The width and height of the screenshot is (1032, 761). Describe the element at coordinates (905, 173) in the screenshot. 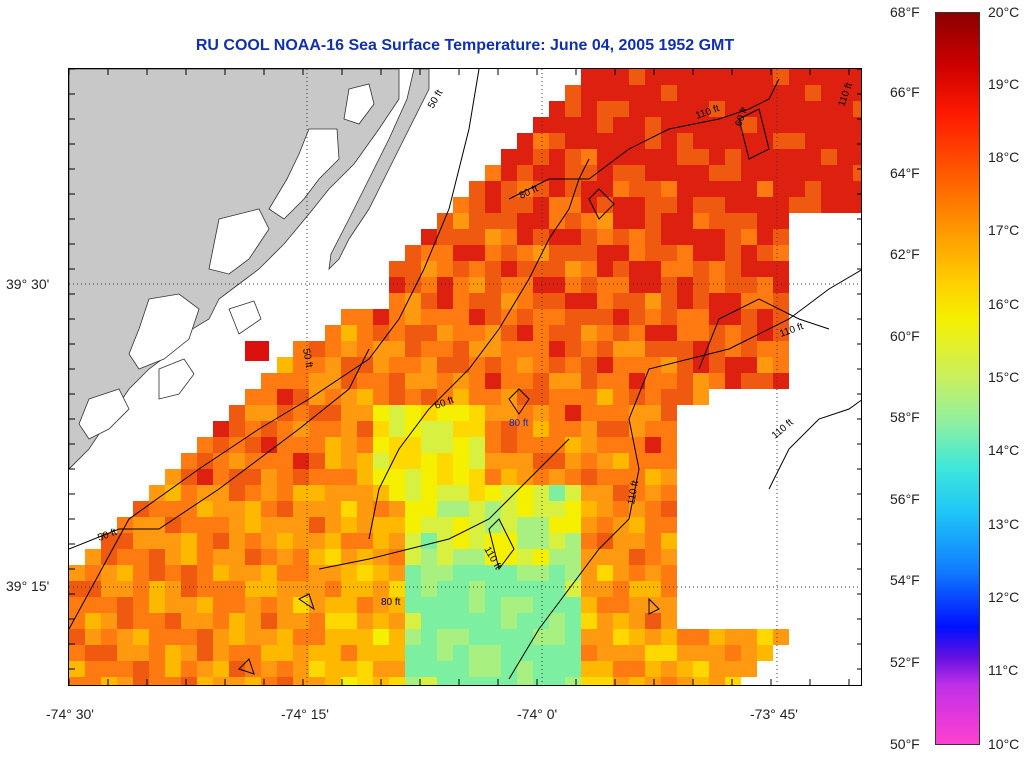

I see `fahrenheit-tick: 64°F` at that location.